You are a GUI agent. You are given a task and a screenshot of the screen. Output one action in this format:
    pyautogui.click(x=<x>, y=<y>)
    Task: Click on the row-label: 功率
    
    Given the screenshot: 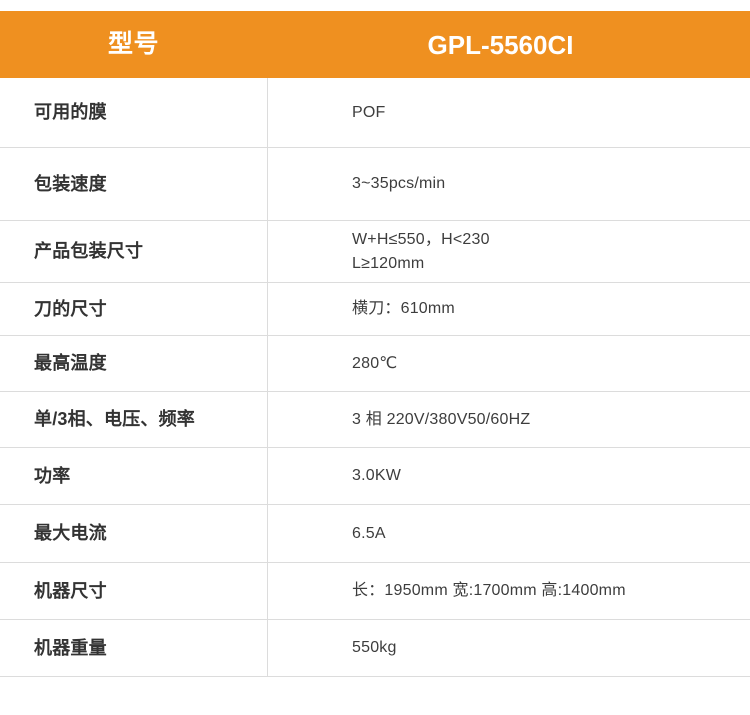 What is the action you would take?
    pyautogui.click(x=52, y=475)
    